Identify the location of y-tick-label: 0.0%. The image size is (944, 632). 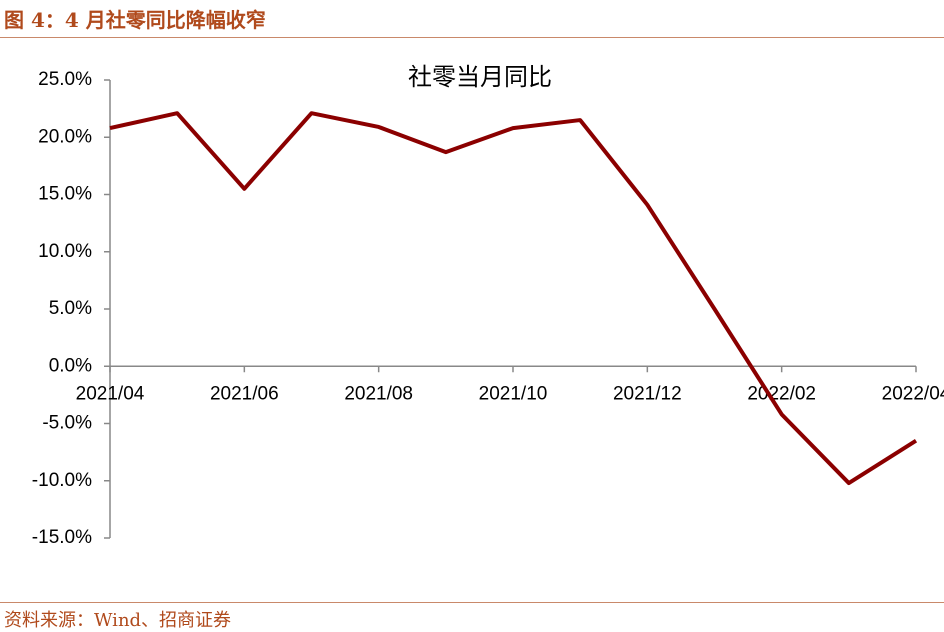
(70, 365).